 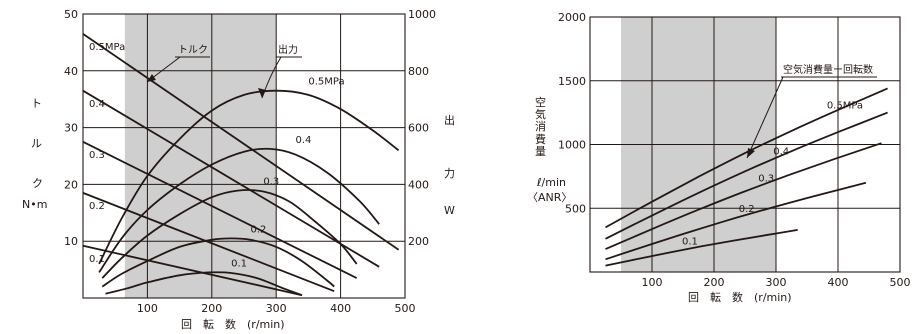 What do you see at coordinates (258, 229) in the screenshot?
I see `output-label-3: 0.2` at bounding box center [258, 229].